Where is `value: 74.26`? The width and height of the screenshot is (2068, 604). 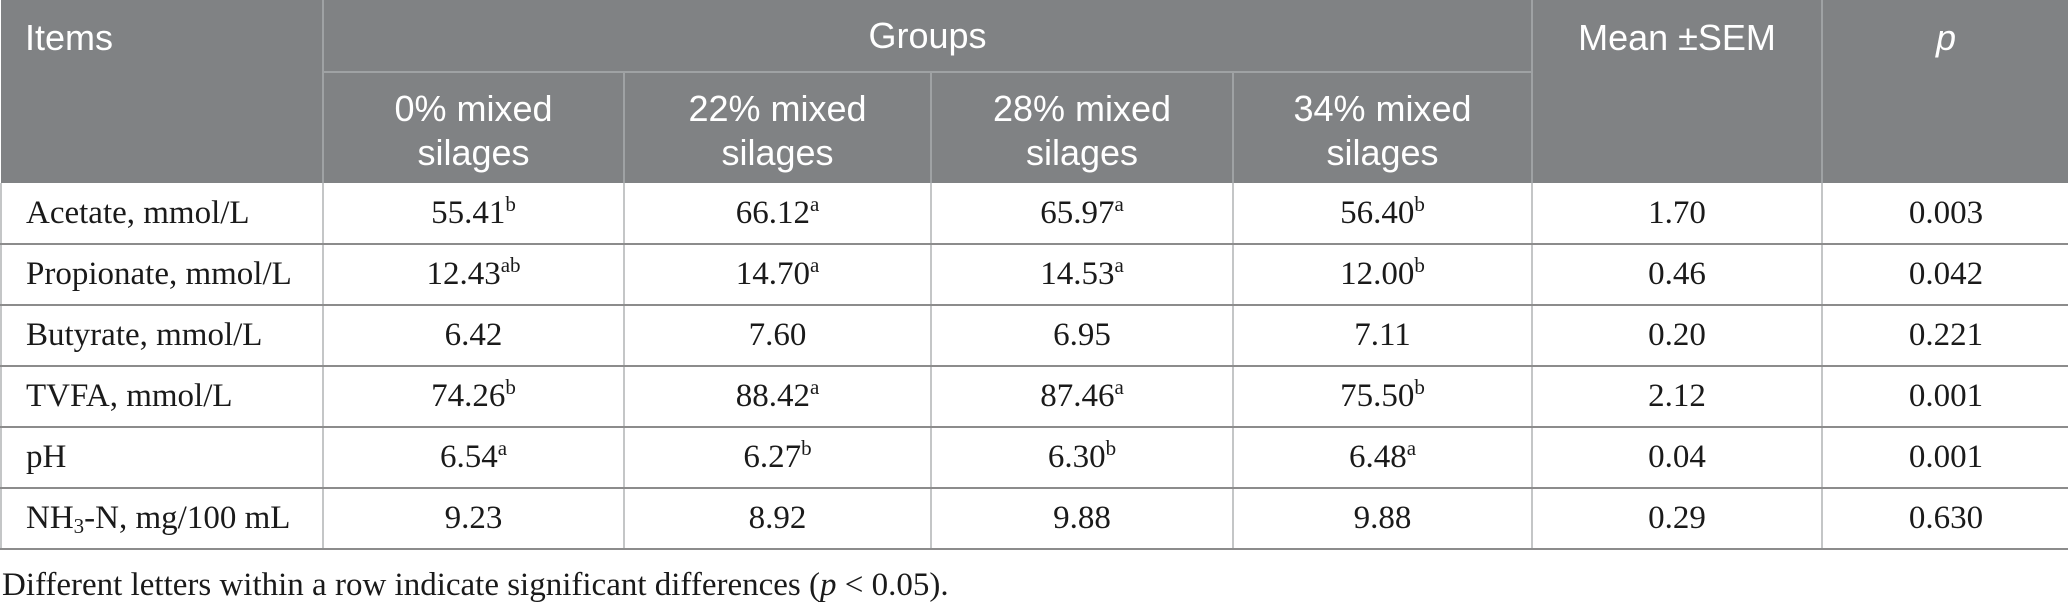
value: 74.26 is located at coordinates (468, 396).